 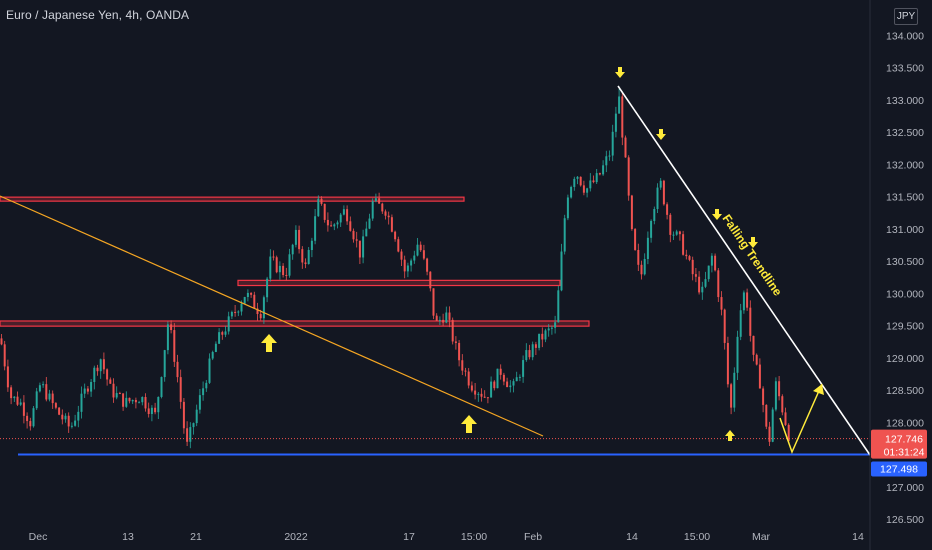 What do you see at coordinates (818, 389) in the screenshot?
I see `projection-arrowhead` at bounding box center [818, 389].